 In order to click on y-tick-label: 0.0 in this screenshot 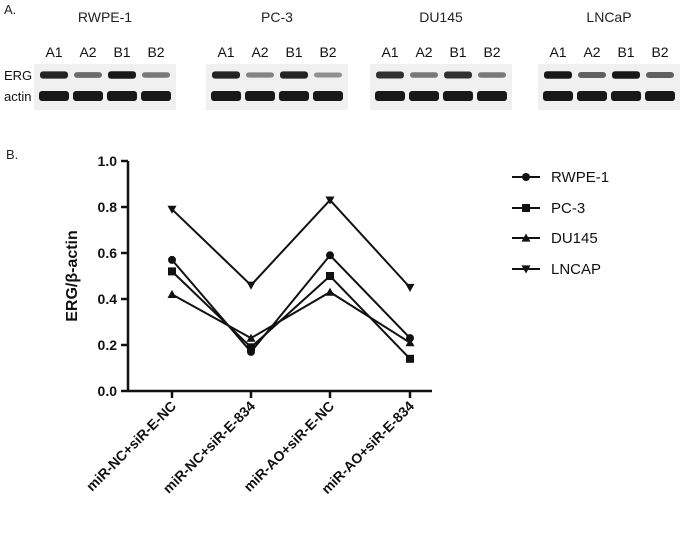, I will do `click(108, 391)`.